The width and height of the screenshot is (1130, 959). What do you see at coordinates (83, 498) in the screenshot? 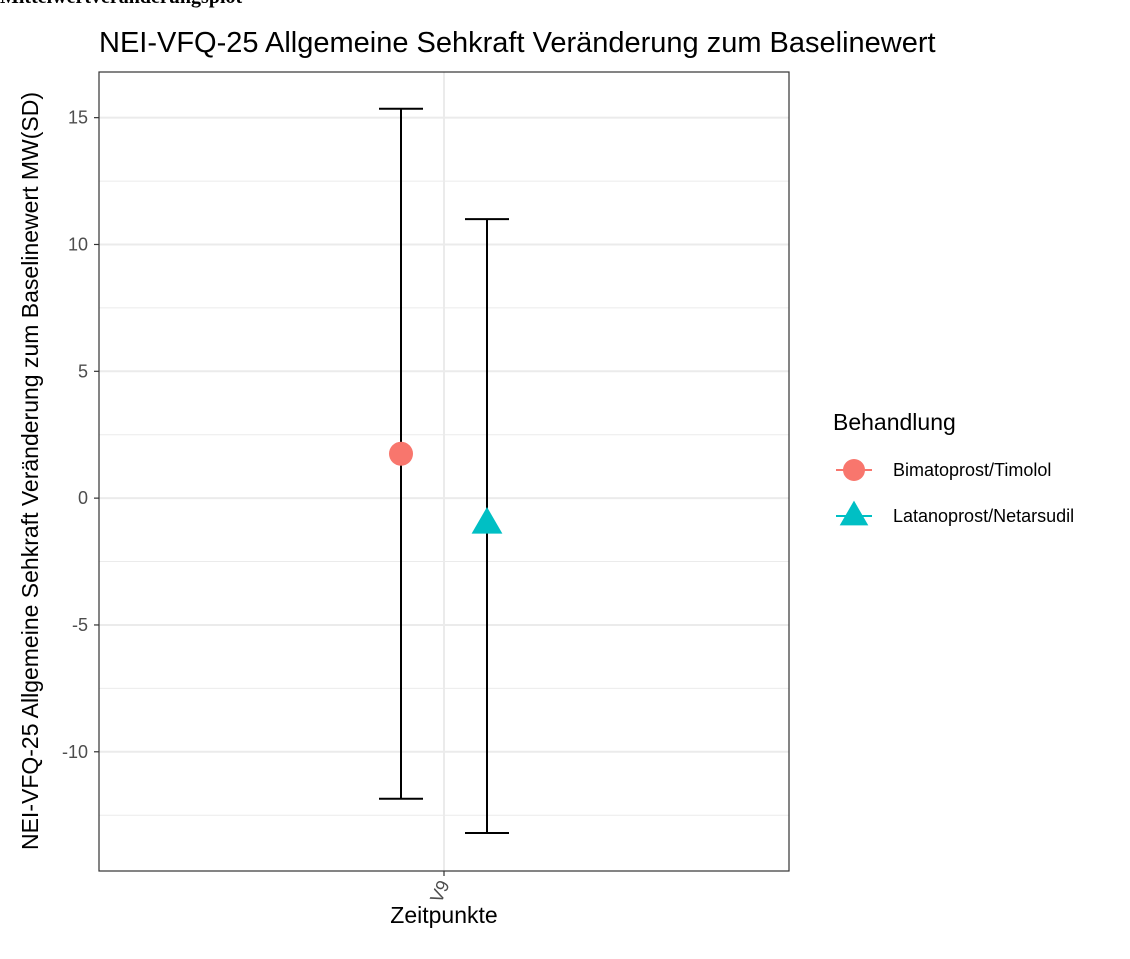
I see `y-tick-label: 0` at bounding box center [83, 498].